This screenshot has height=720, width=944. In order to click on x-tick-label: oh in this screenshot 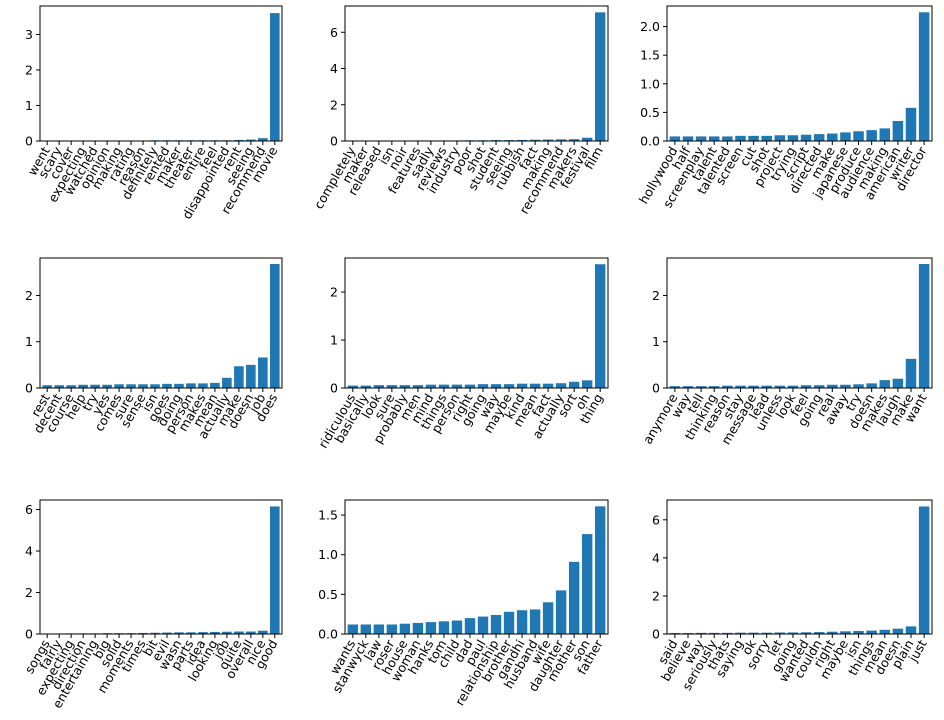, I will do `click(582, 401)`.